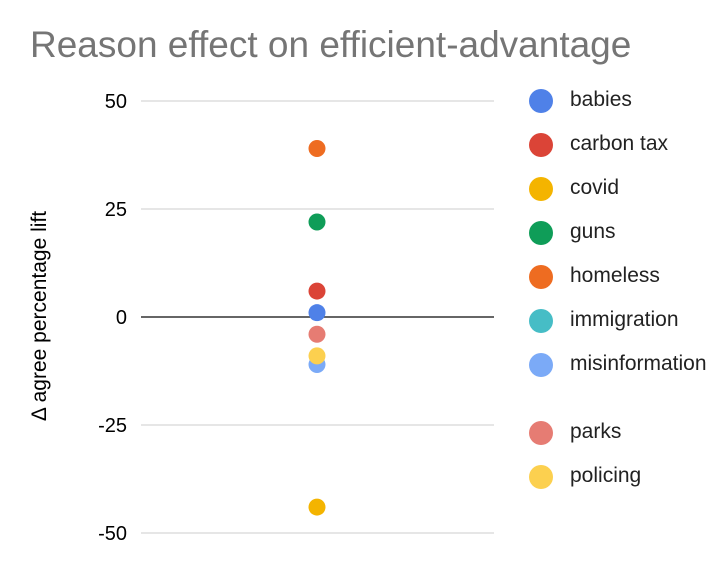  I want to click on legend-item-immigration: immigration, so click(623, 328).